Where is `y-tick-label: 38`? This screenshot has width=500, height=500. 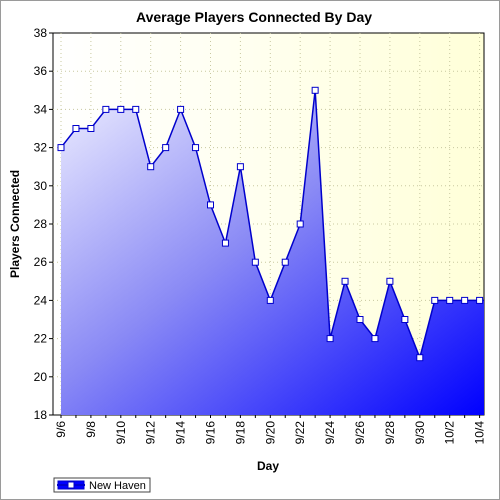
y-tick-label: 38 is located at coordinates (41, 33).